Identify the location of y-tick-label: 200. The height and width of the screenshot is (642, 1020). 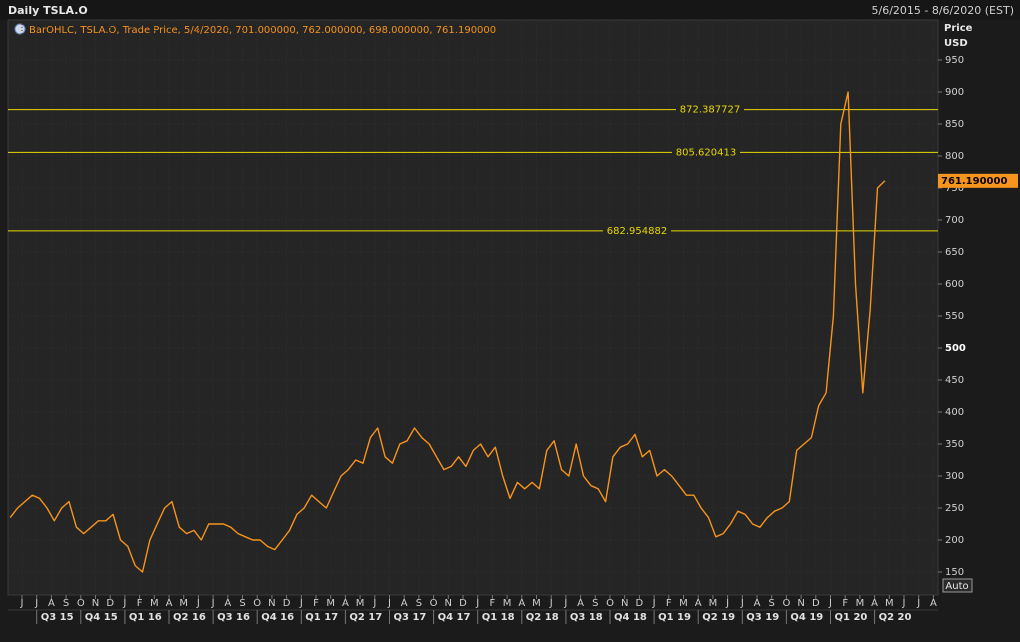
(954, 540).